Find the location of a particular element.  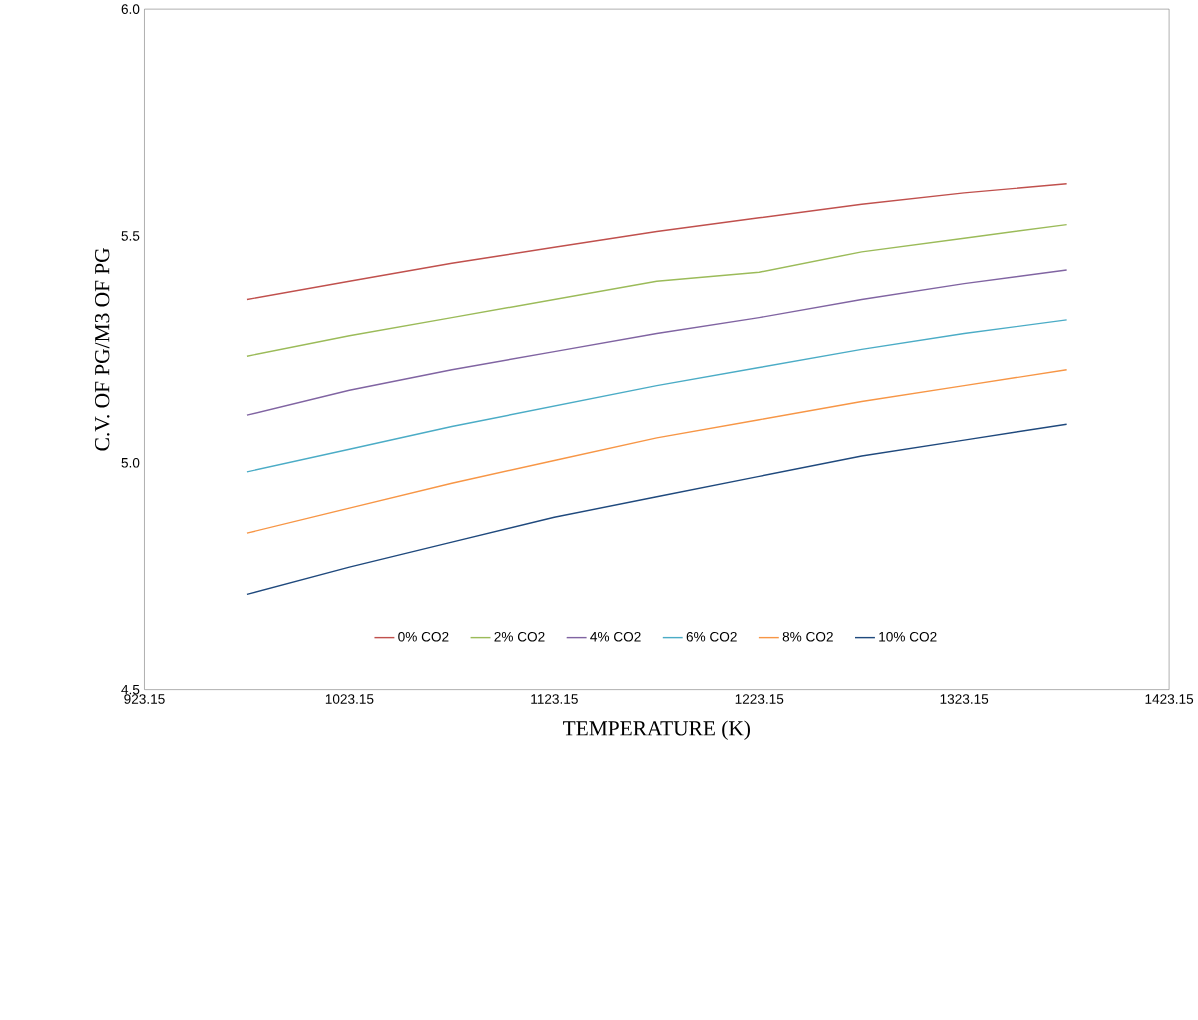

x-tick-label: 923.15 is located at coordinates (144, 699).